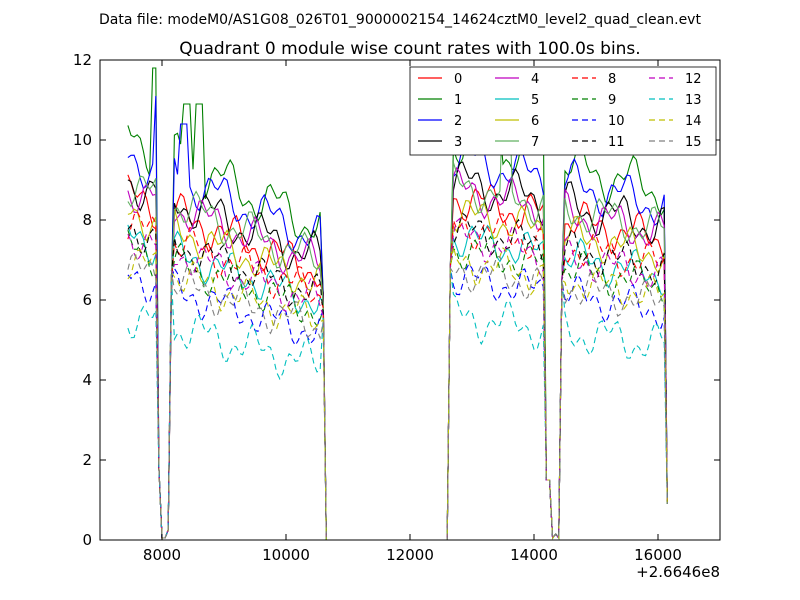 Image resolution: width=800 pixels, height=600 pixels. I want to click on legend-label-12: 12, so click(693, 79).